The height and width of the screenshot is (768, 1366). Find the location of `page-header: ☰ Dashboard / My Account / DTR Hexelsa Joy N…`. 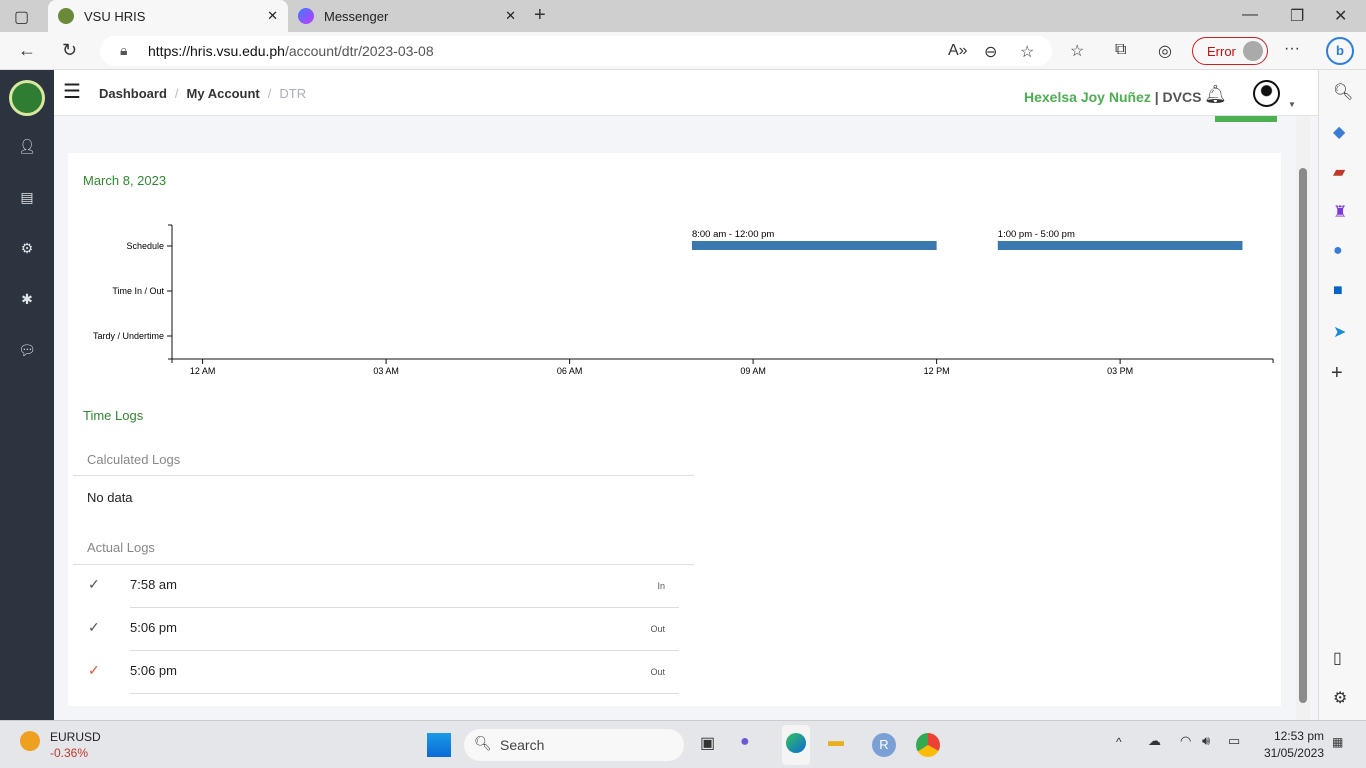

page-header: ☰ Dashboard / My Account / DTR Hexelsa Joy N… is located at coordinates (686, 96).